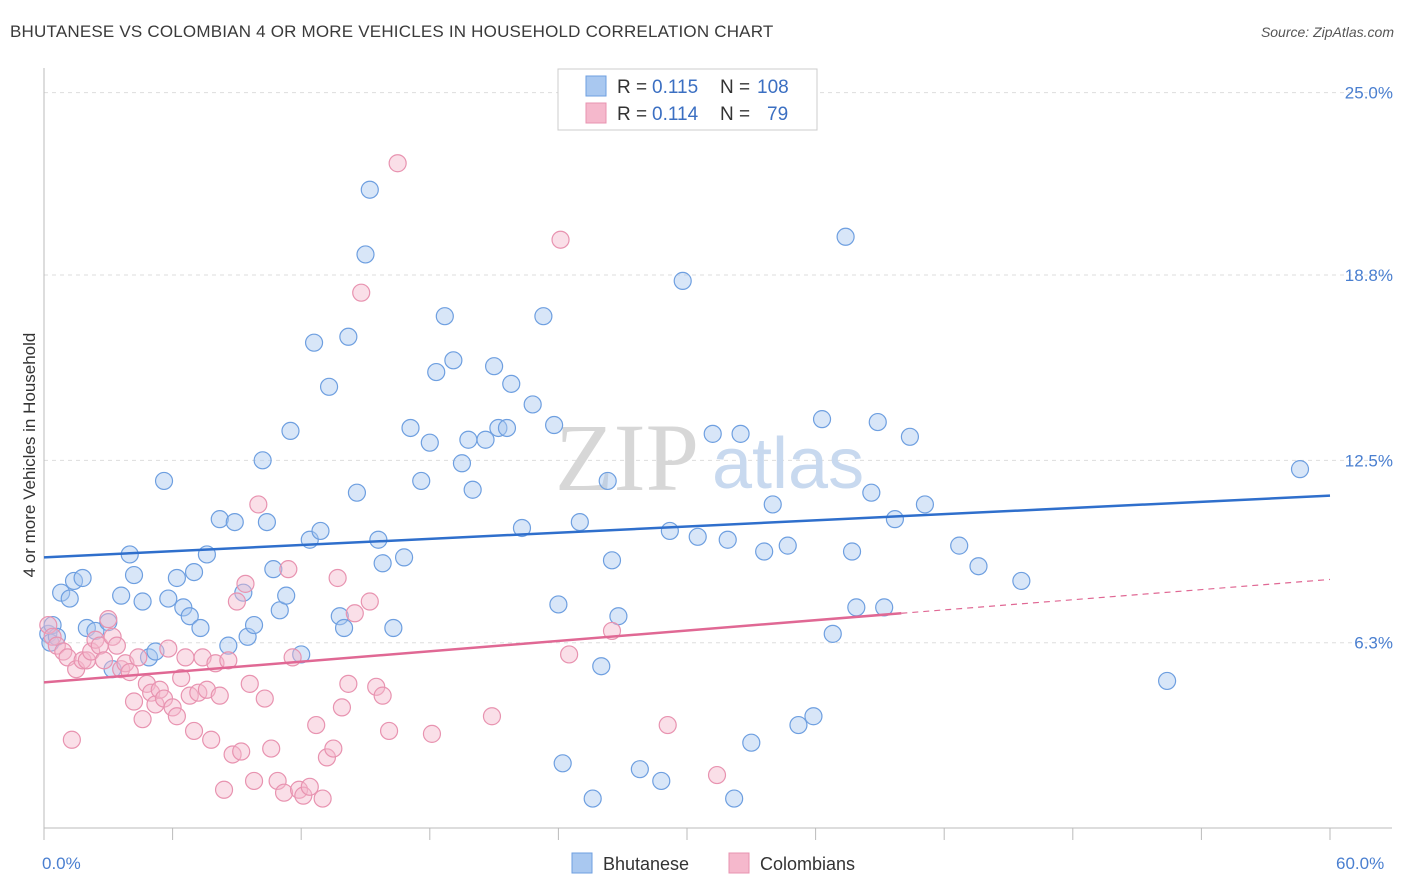 The image size is (1406, 892). I want to click on legend-swatch-blue, so click(596, 86).